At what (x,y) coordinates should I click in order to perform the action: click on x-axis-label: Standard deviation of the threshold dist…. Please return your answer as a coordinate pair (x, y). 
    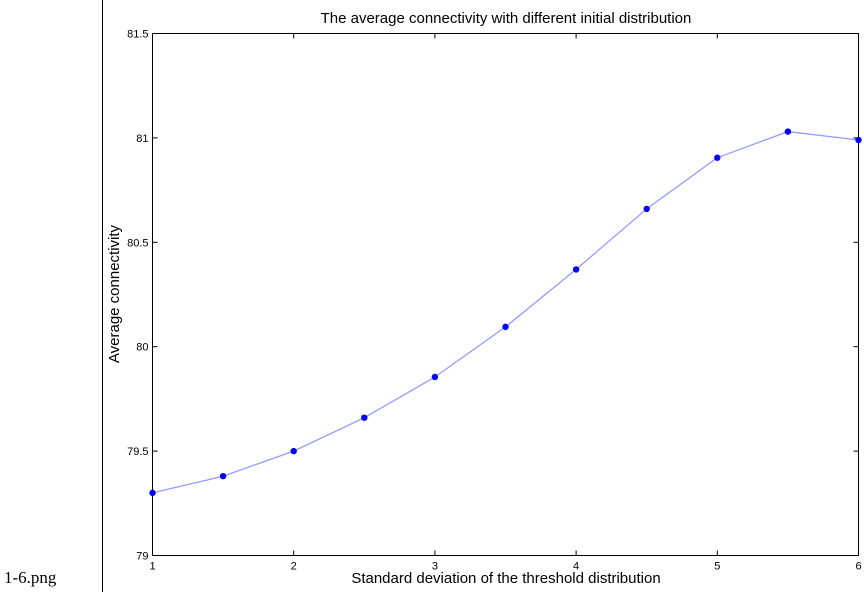
    Looking at the image, I should click on (505, 578).